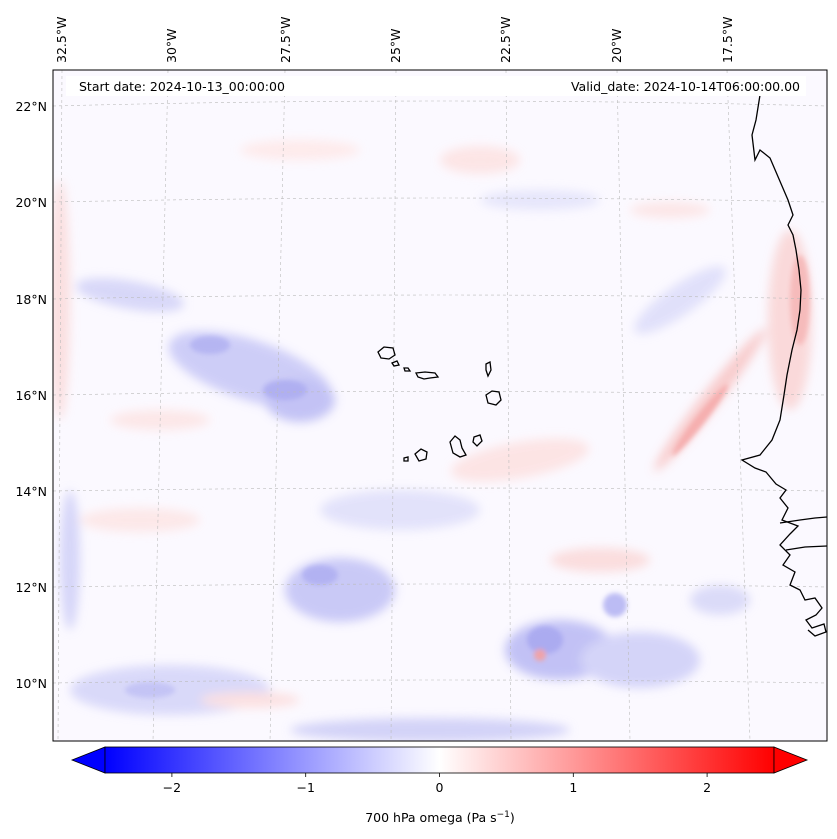 This screenshot has height=839, width=837. I want to click on colorbar: −2 −1 0 1 2 700 hPa omega (Pa s−1), so click(439, 785).